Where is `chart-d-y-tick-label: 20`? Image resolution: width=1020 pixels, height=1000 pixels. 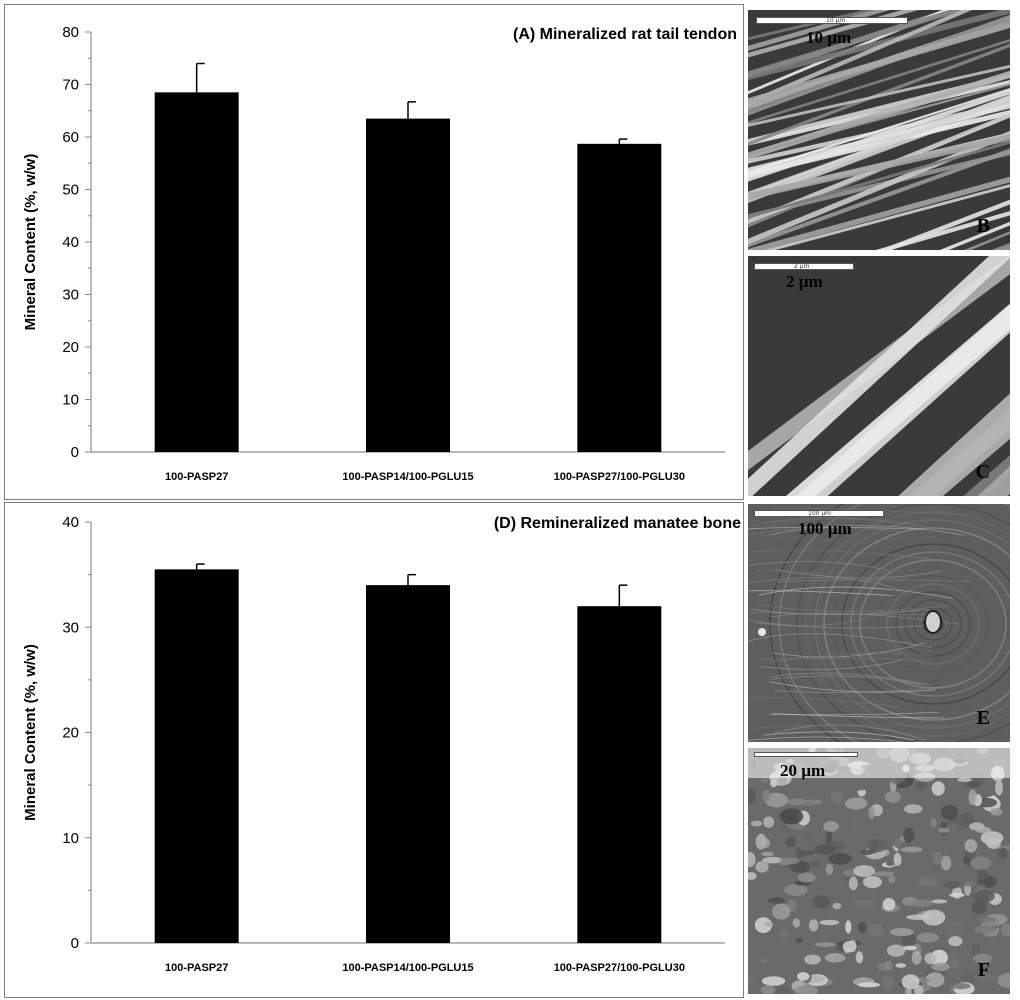 chart-d-y-tick-label: 20 is located at coordinates (70, 733).